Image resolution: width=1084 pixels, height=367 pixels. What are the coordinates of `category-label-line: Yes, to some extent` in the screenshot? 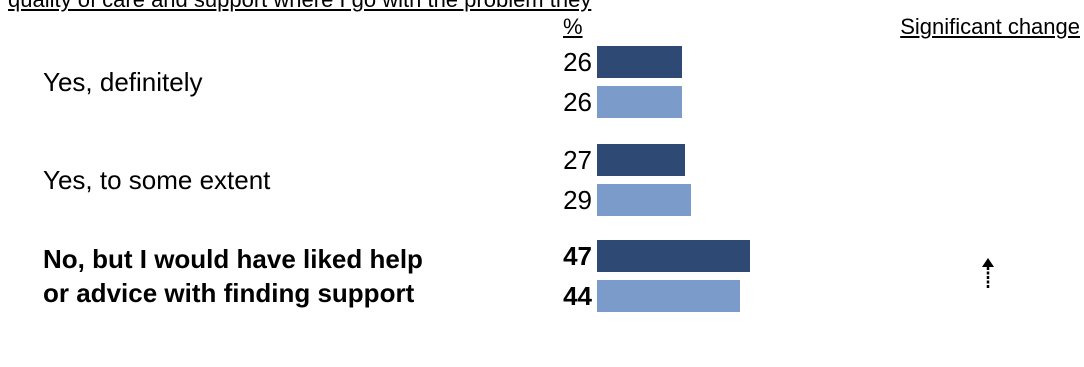 It's located at (157, 180).